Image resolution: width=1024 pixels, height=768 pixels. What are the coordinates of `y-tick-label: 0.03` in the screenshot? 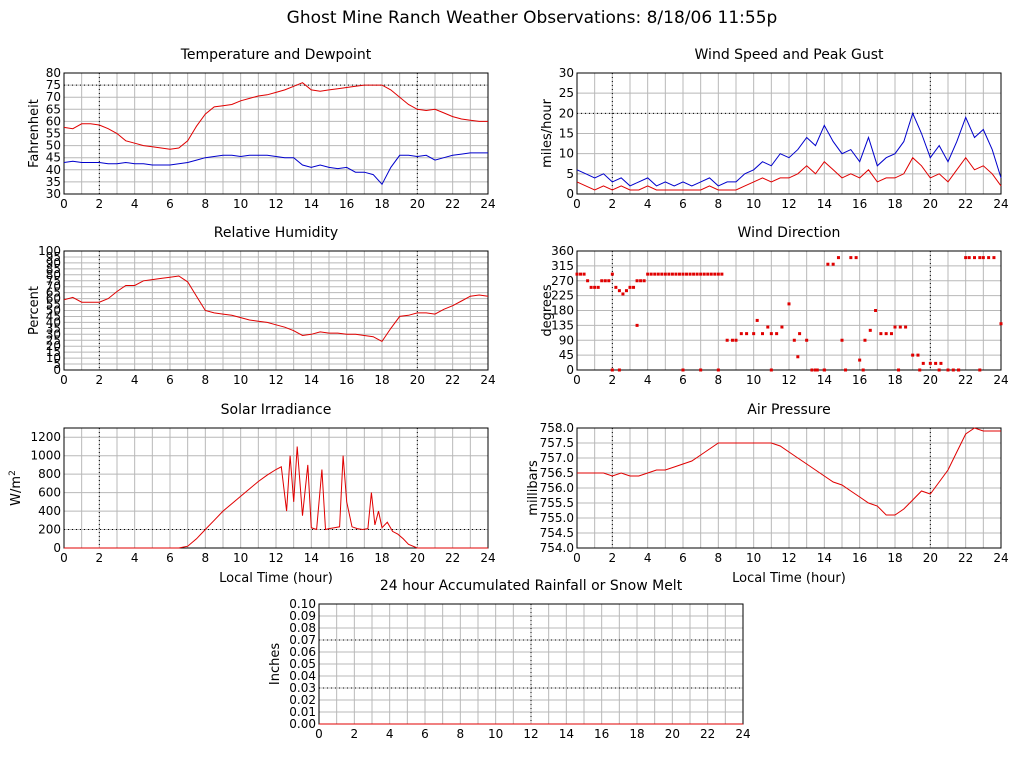 It's located at (302, 688).